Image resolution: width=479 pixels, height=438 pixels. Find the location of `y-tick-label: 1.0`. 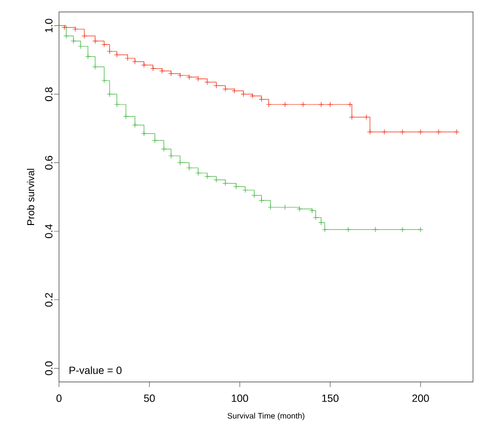

y-tick-label: 1.0 is located at coordinates (48, 25).